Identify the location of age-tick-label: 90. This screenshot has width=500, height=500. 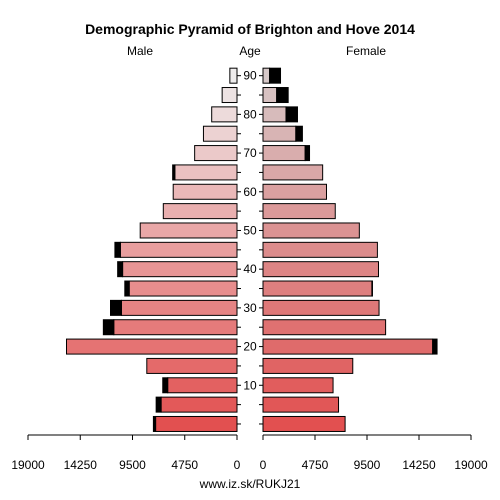
(250, 76).